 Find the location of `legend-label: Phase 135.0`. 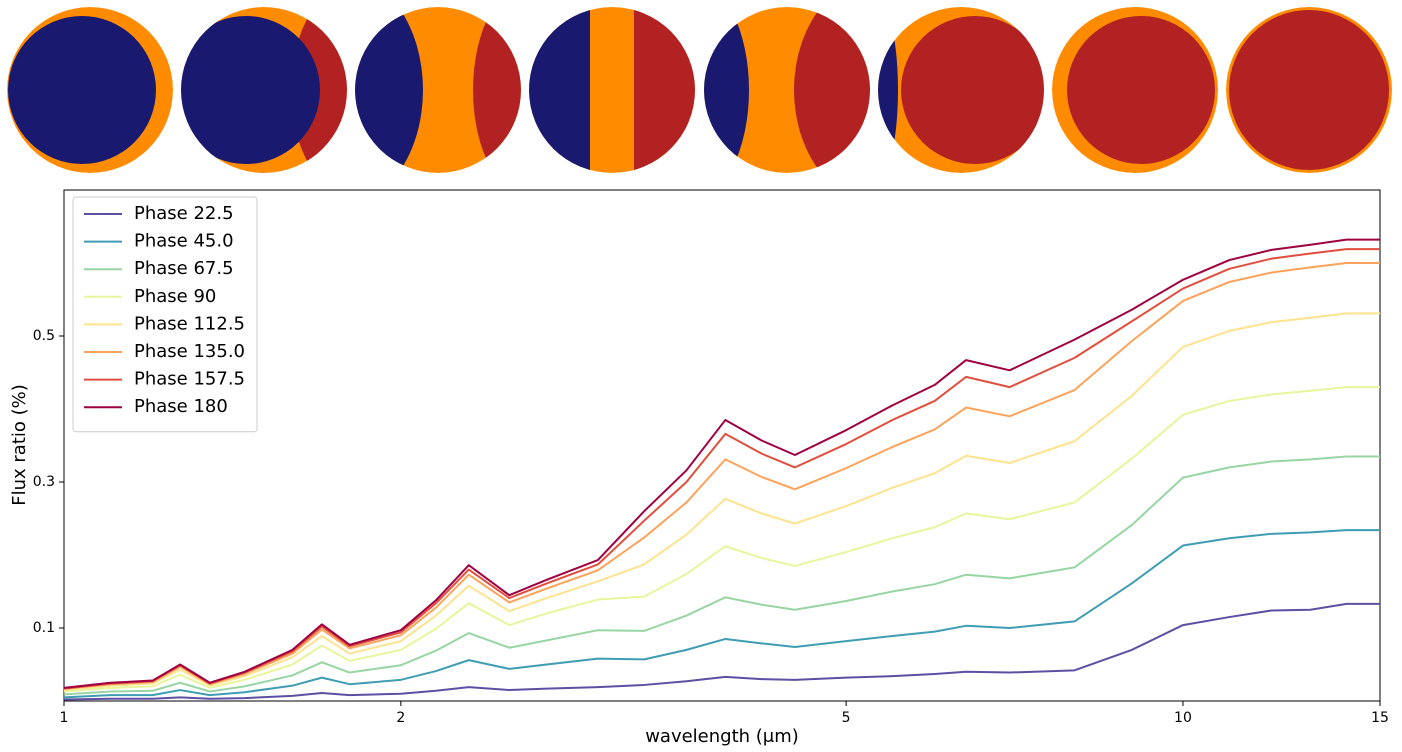

legend-label: Phase 135.0 is located at coordinates (189, 351).